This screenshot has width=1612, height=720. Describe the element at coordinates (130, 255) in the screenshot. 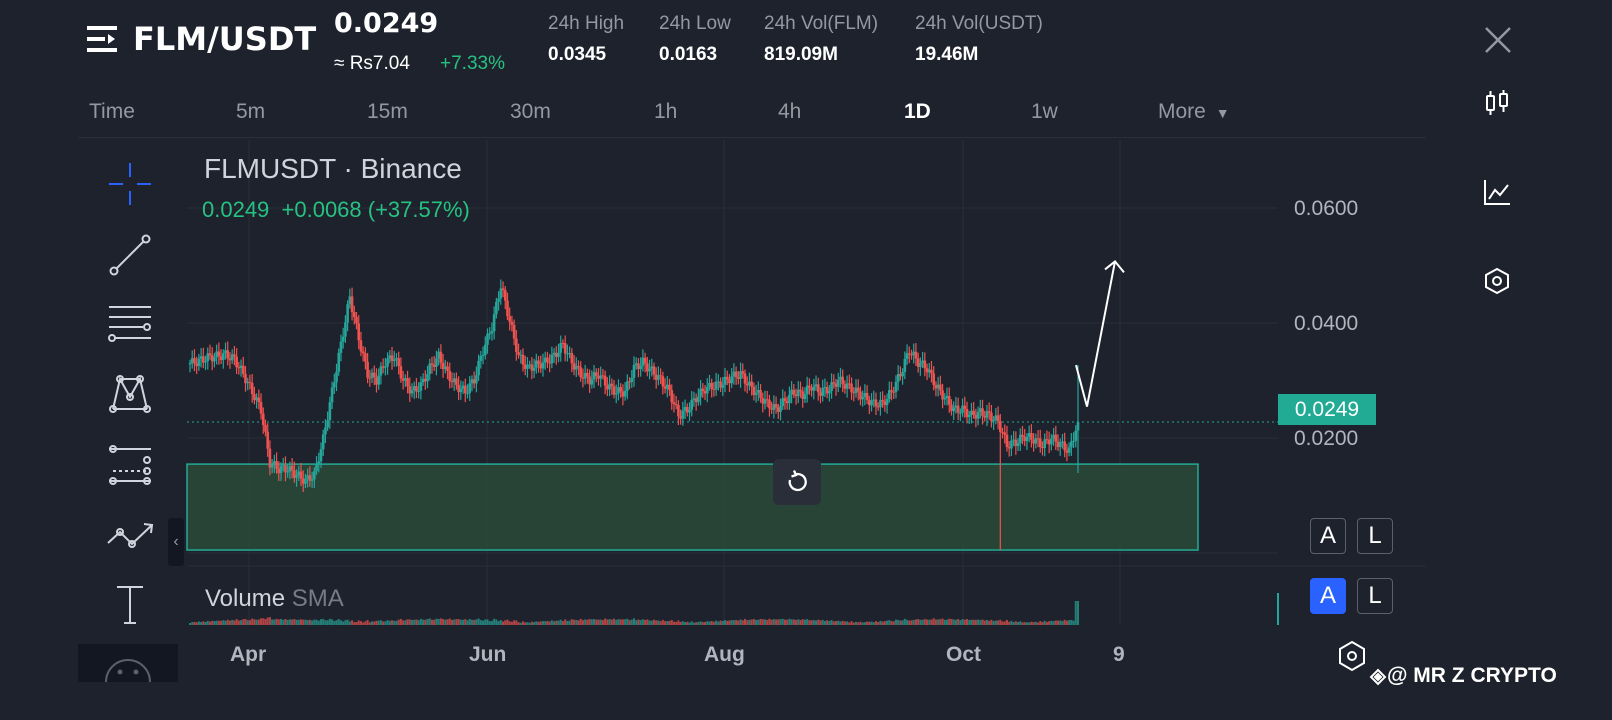

I see `trend-line-icon` at that location.